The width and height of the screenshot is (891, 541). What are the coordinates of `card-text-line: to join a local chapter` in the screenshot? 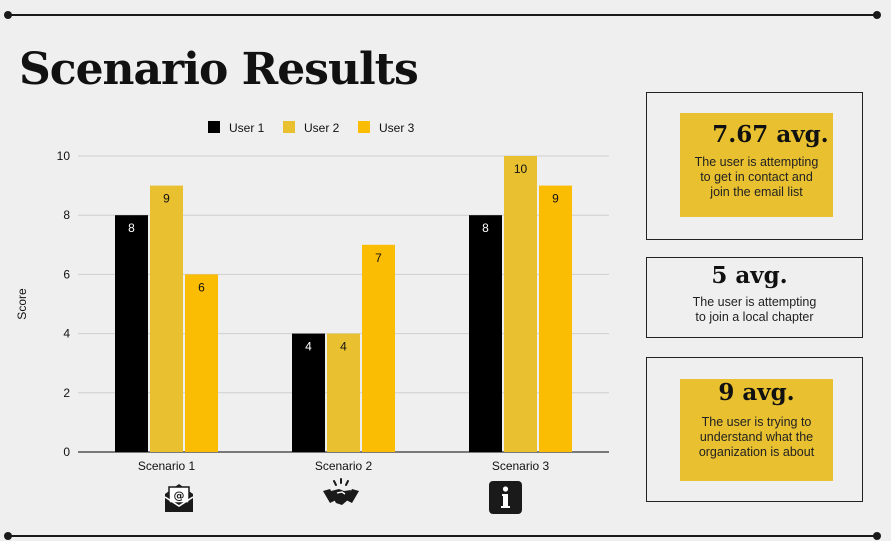 It's located at (754, 317).